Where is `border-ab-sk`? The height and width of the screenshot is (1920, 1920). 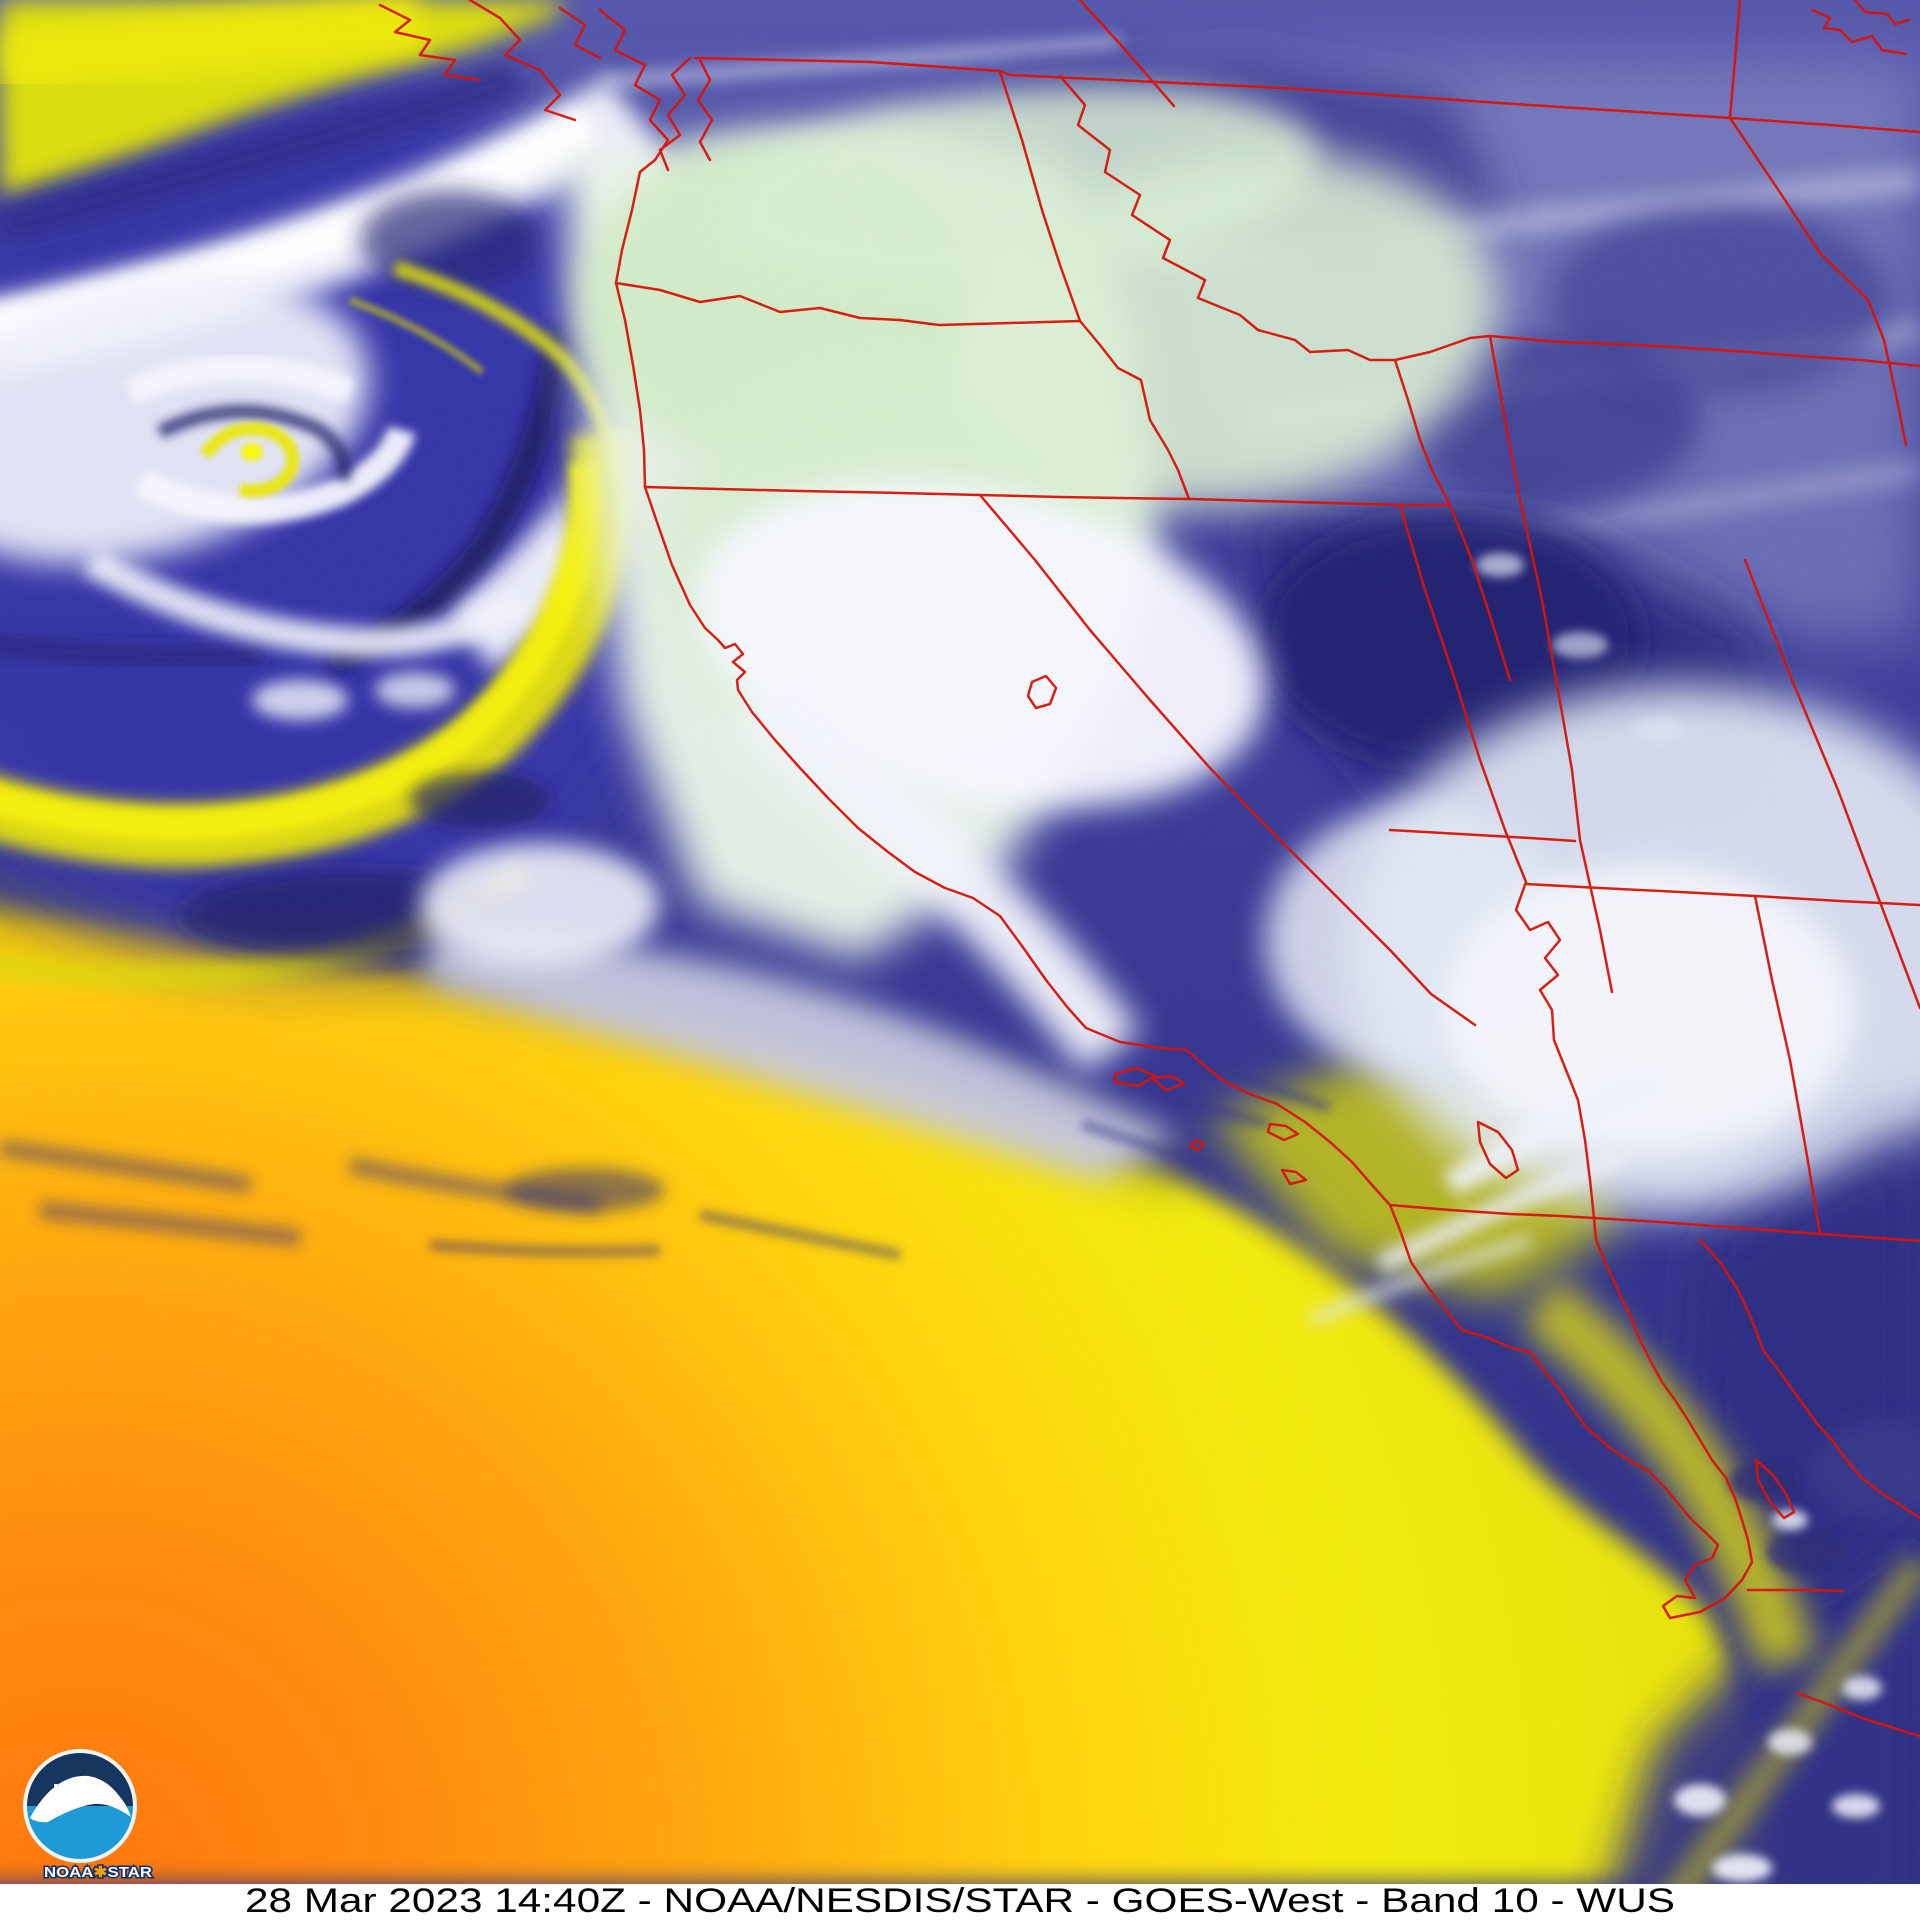
border-ab-sk is located at coordinates (1818, 223).